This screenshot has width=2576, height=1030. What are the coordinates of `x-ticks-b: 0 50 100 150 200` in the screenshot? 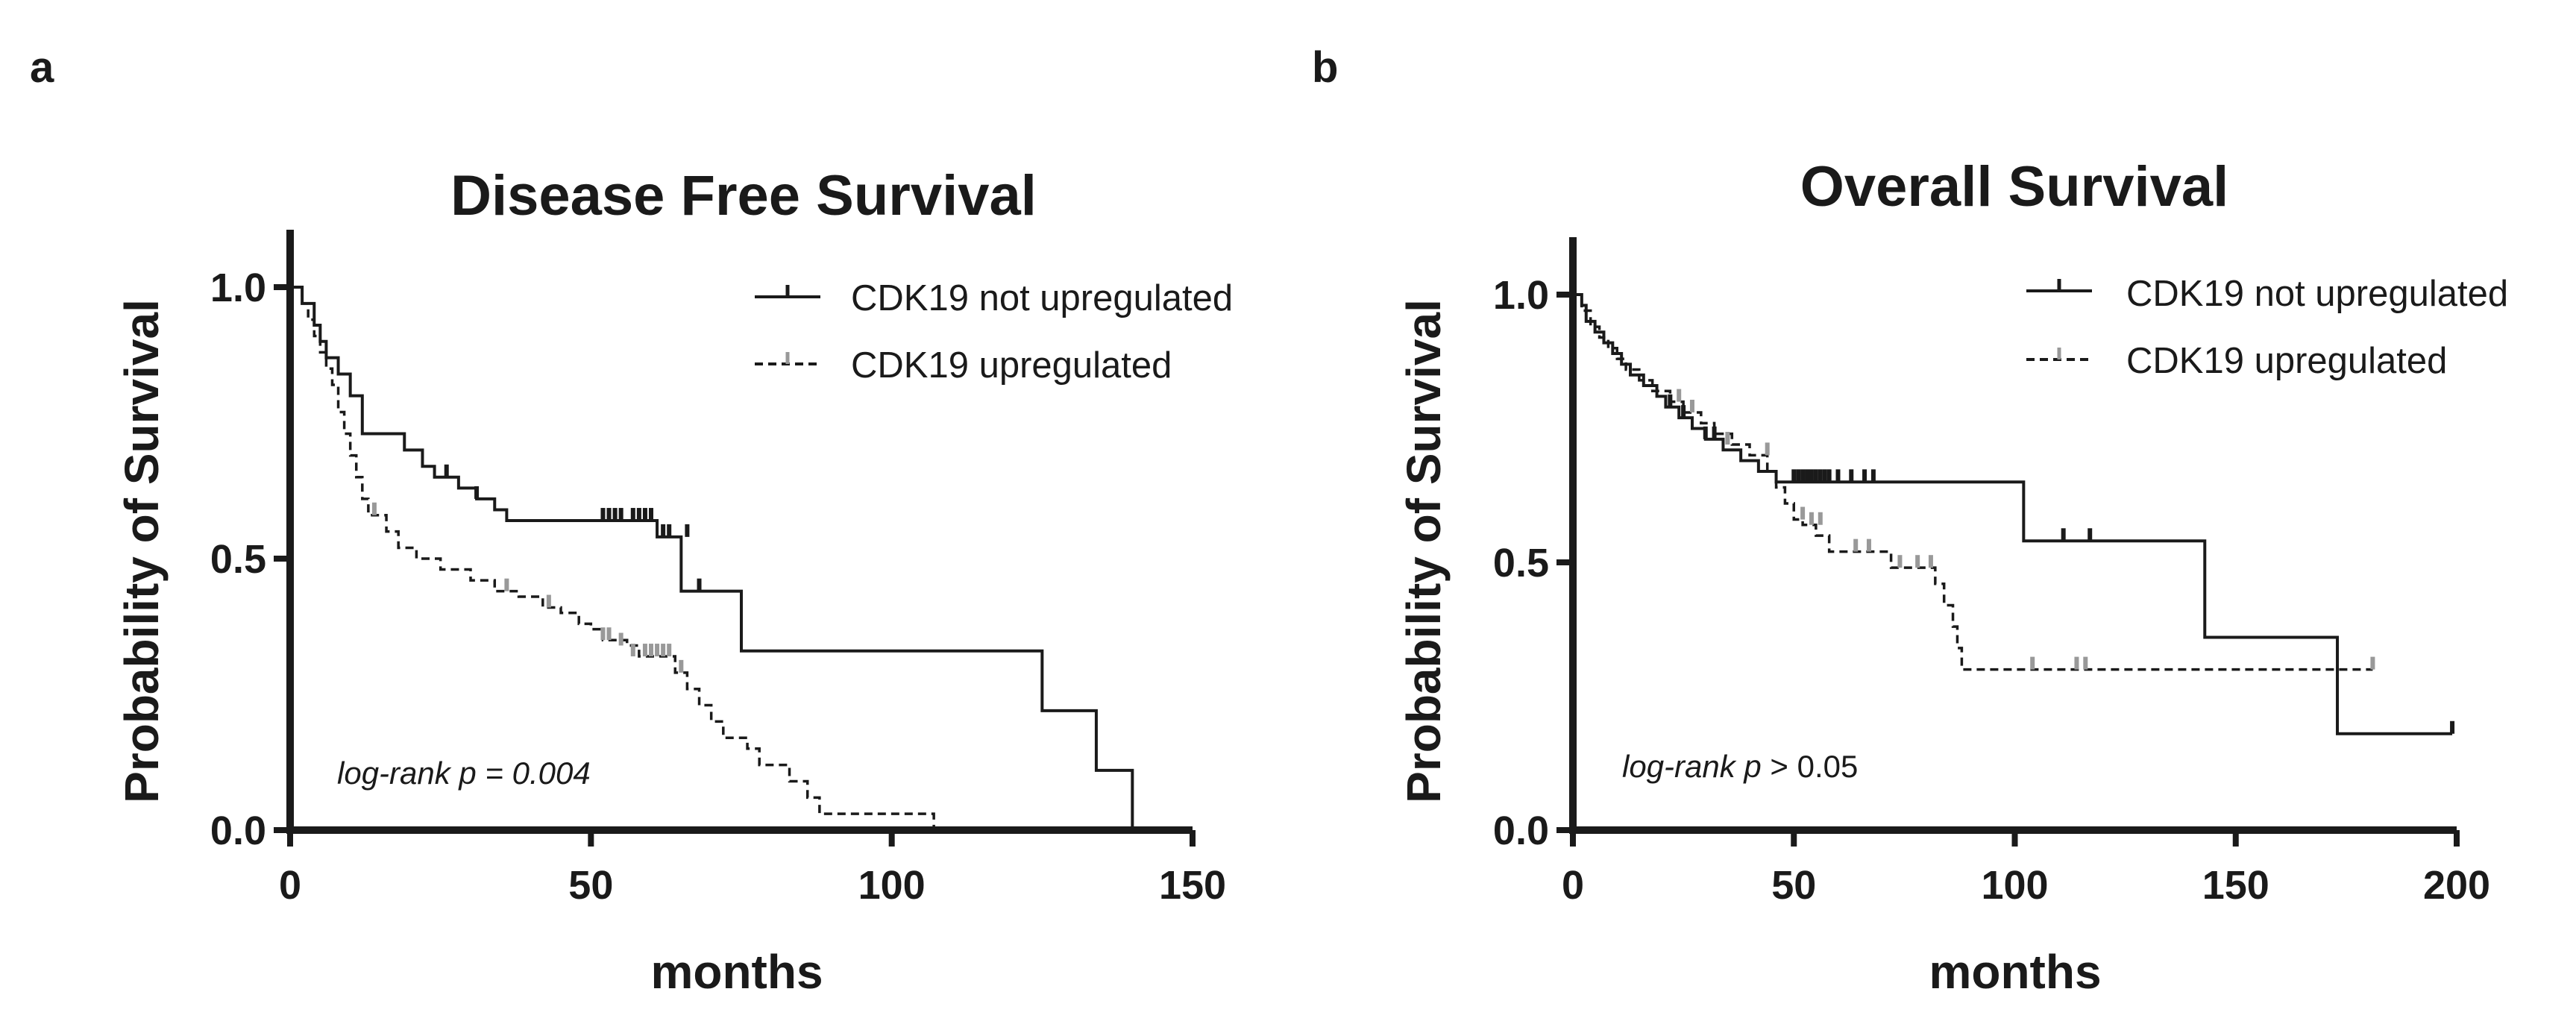 It's located at (2026, 869).